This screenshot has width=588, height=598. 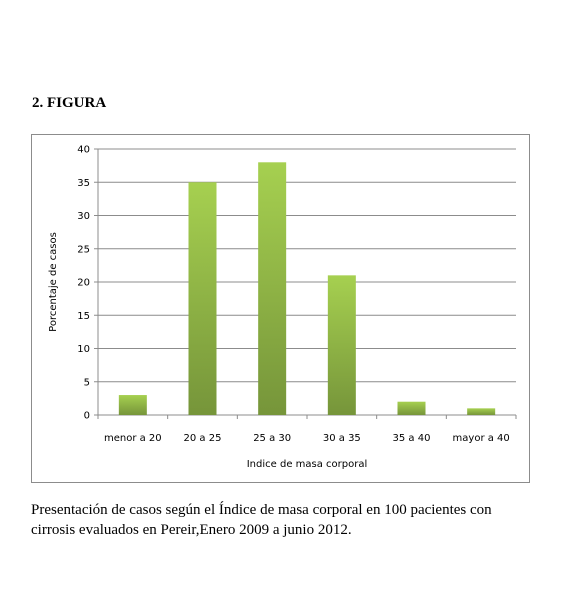 What do you see at coordinates (272, 438) in the screenshot?
I see `x-tick-label: 25 a 30` at bounding box center [272, 438].